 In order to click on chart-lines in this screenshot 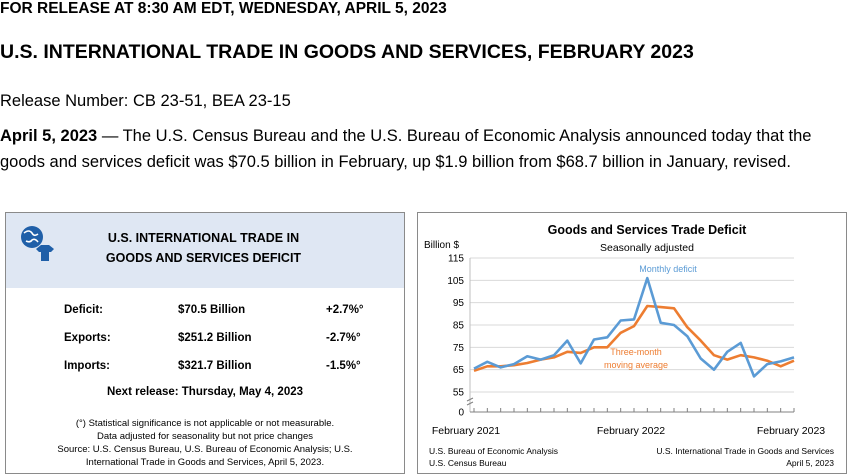, I will do `click(634, 327)`.